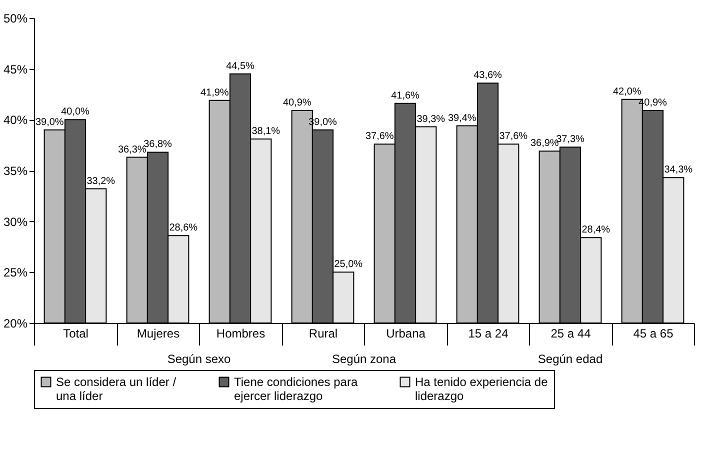  I want to click on x-tick-label: 45 a 65, so click(653, 333).